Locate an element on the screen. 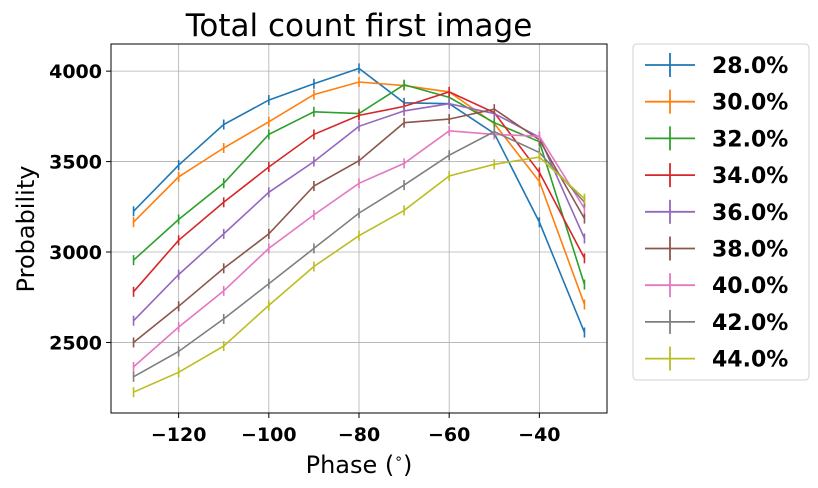 This screenshot has height=488, width=818. legend-entry: 32.0% is located at coordinates (716, 139).